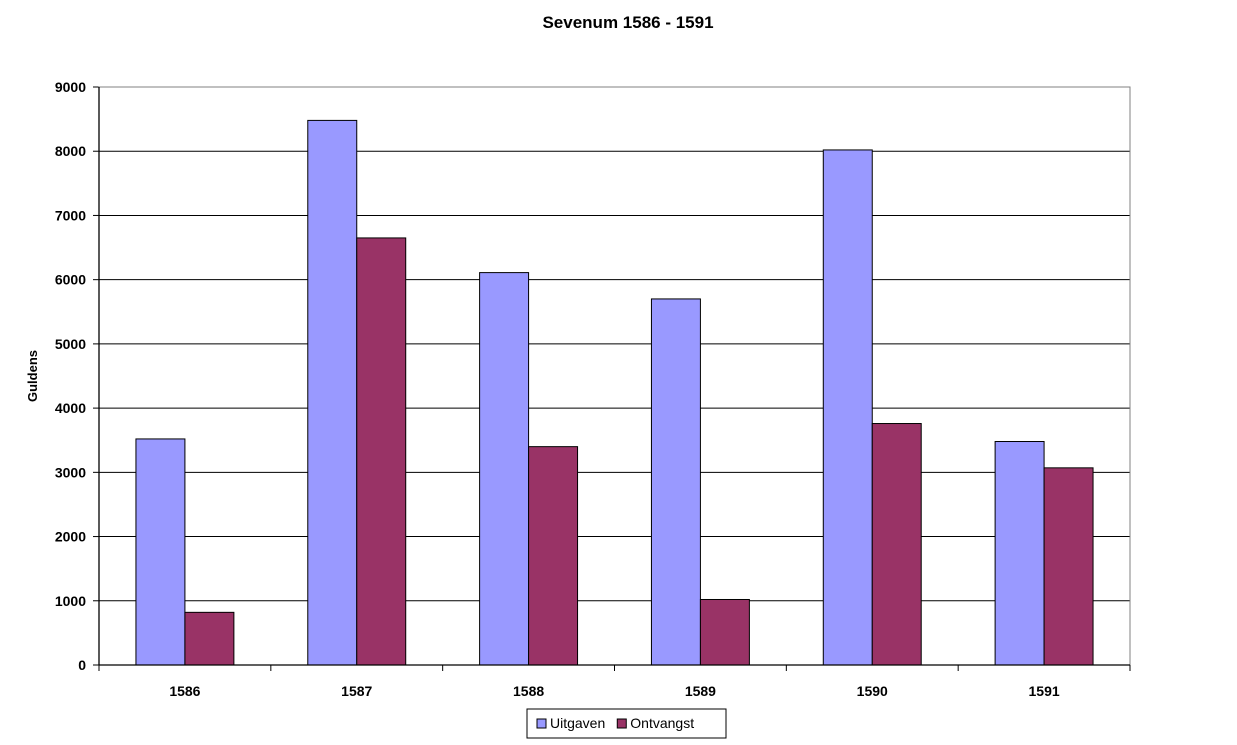 The image size is (1237, 745). I want to click on legend-label-ontvangst: Ontvangst, so click(662, 723).